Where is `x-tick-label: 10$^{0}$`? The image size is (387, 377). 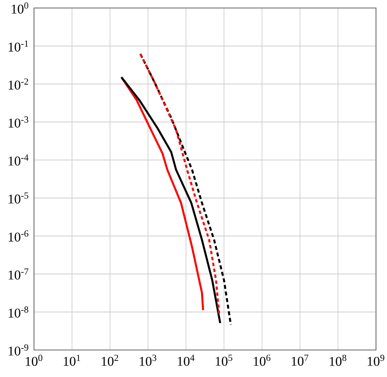
x-tick-label: 10$^{0}$ is located at coordinates (34, 360).